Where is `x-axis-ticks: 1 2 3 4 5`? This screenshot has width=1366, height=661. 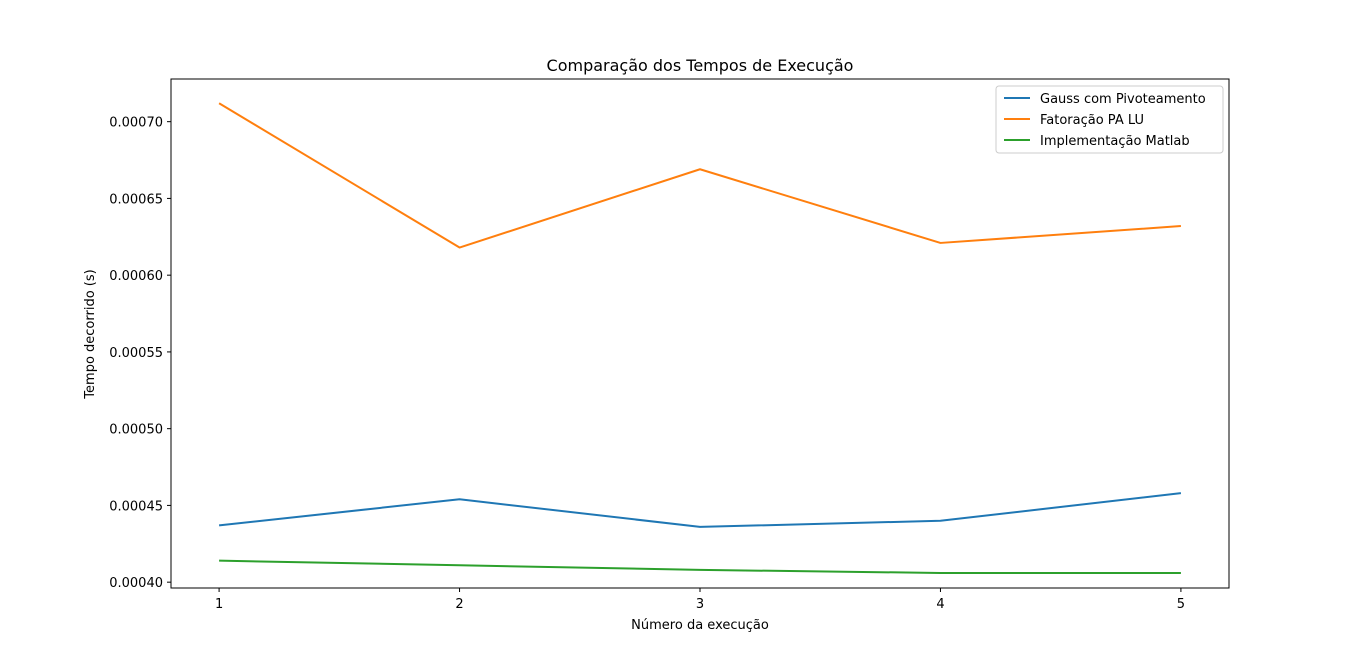 x-axis-ticks: 1 2 3 4 5 is located at coordinates (700, 600).